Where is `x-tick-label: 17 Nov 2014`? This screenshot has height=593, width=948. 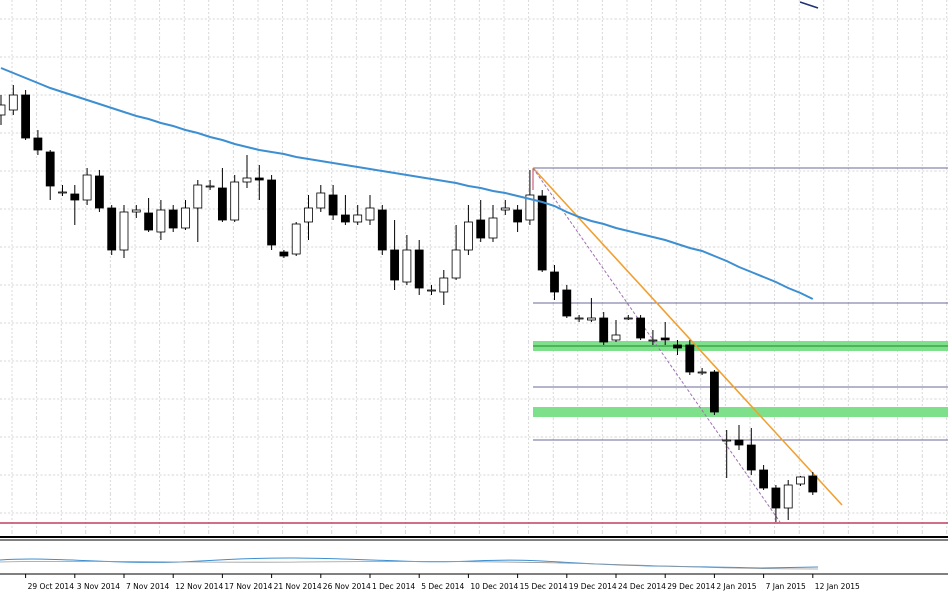 x-tick-label: 17 Nov 2014 is located at coordinates (248, 586).